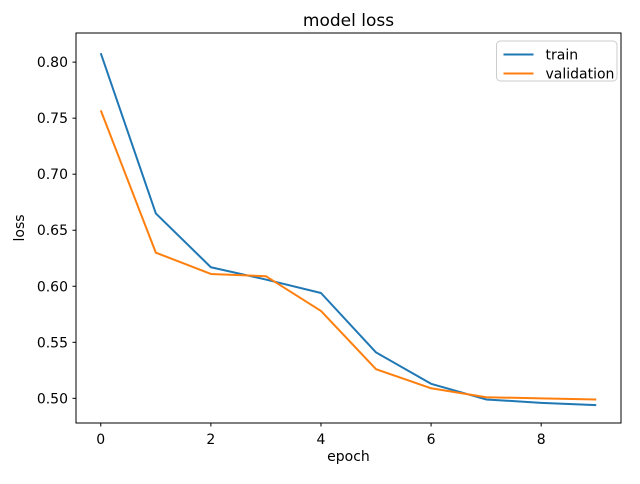 The image size is (640, 484). What do you see at coordinates (431, 440) in the screenshot?
I see `x-tick-label: 6` at bounding box center [431, 440].